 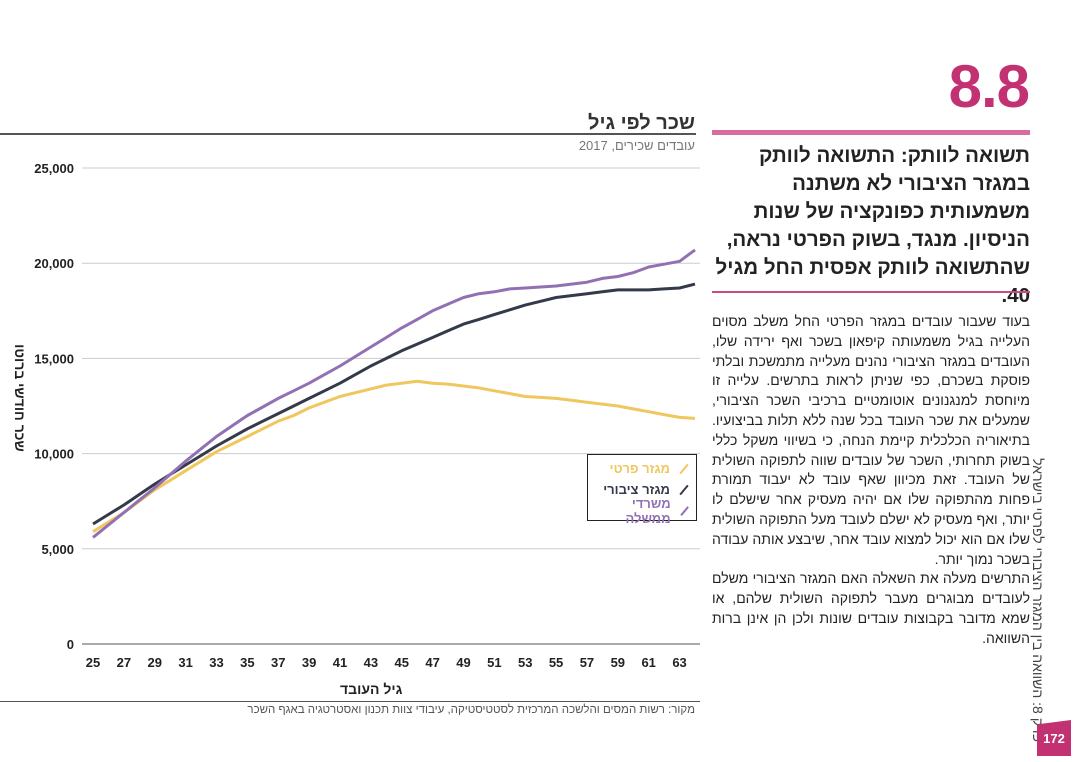 I want to click on title-divider, so click(x=348, y=134).